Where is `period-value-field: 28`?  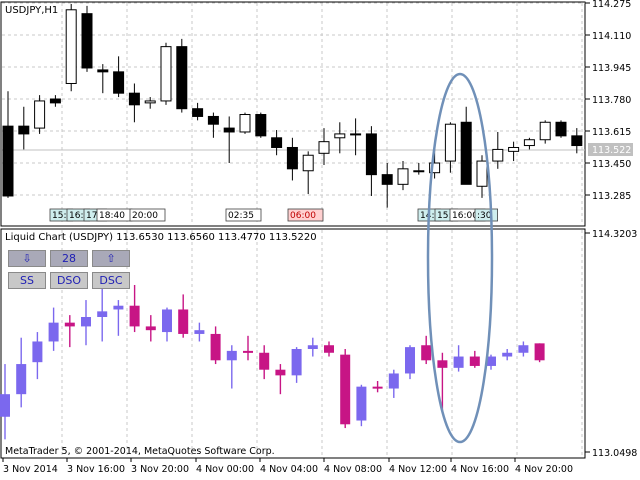 period-value-field: 28 is located at coordinates (69, 258).